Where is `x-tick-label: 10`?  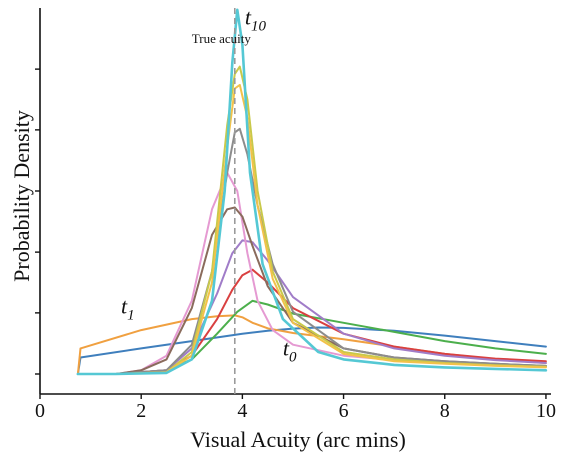 x-tick-label: 10 is located at coordinates (546, 411).